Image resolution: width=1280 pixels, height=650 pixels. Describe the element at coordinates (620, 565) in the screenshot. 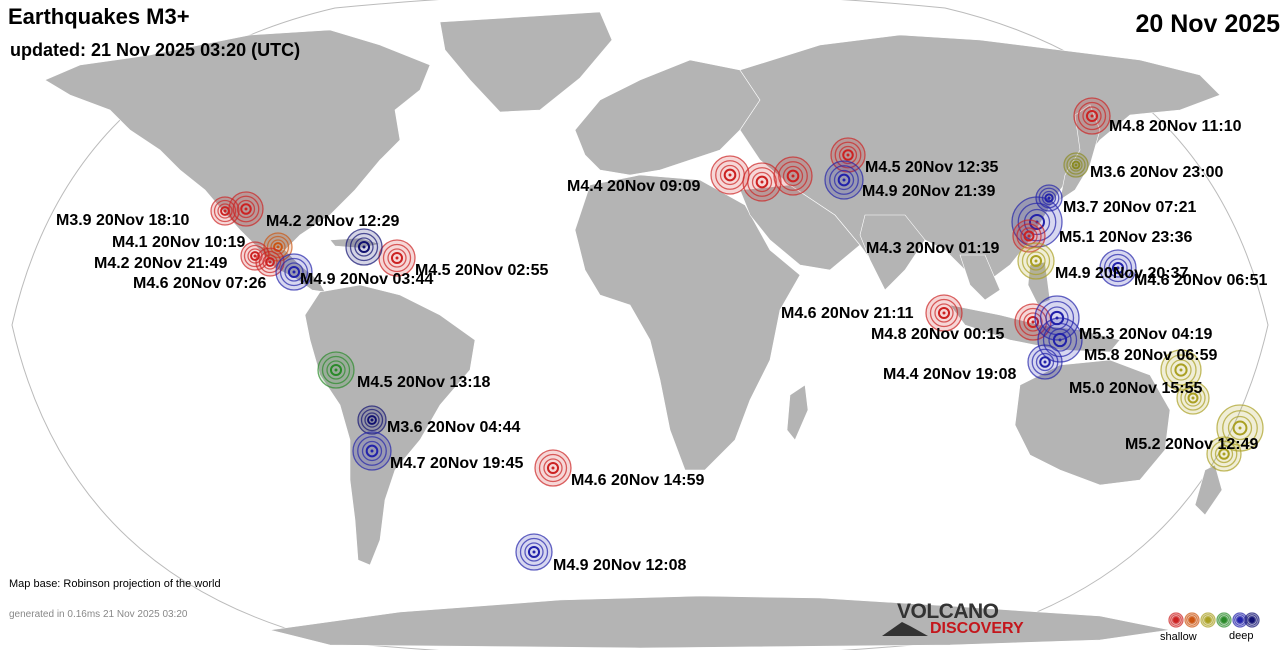

I see `quake-label: M4.9 20Nov 12:08` at that location.